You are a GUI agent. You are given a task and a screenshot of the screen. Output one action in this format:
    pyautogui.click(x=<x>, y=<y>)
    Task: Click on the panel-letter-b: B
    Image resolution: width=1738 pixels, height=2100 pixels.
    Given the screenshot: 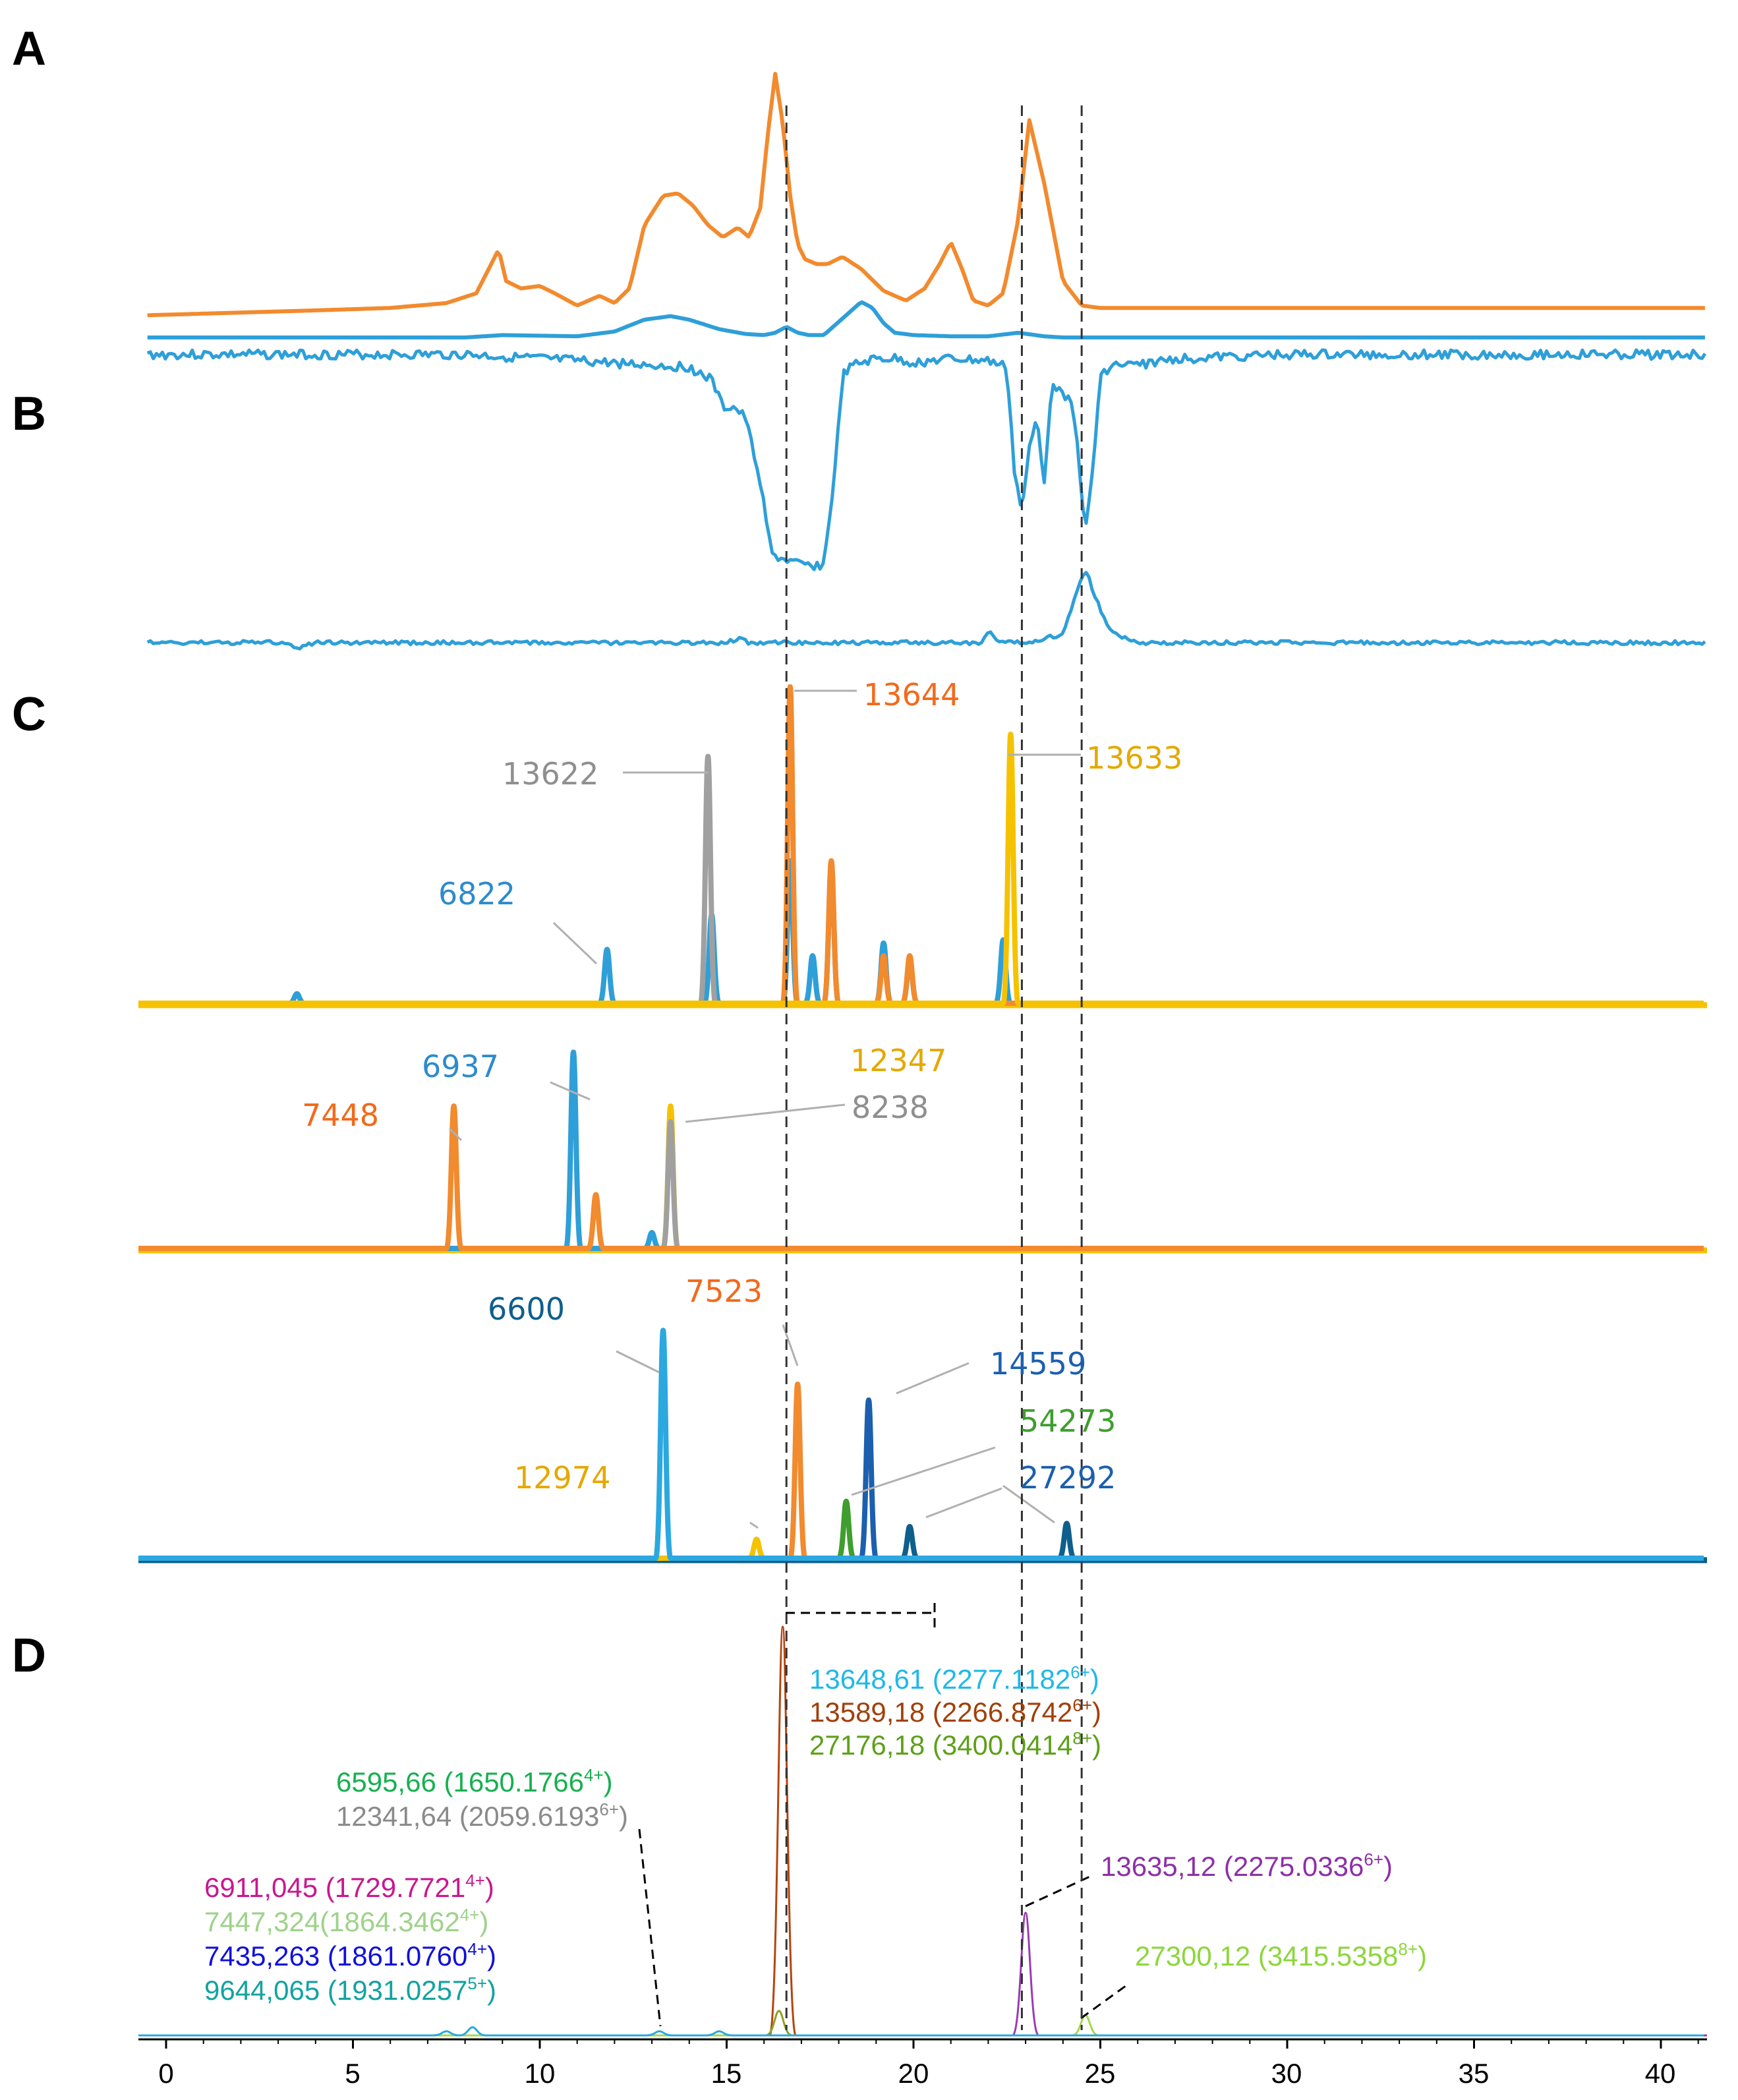 What is the action you would take?
    pyautogui.click(x=29, y=414)
    